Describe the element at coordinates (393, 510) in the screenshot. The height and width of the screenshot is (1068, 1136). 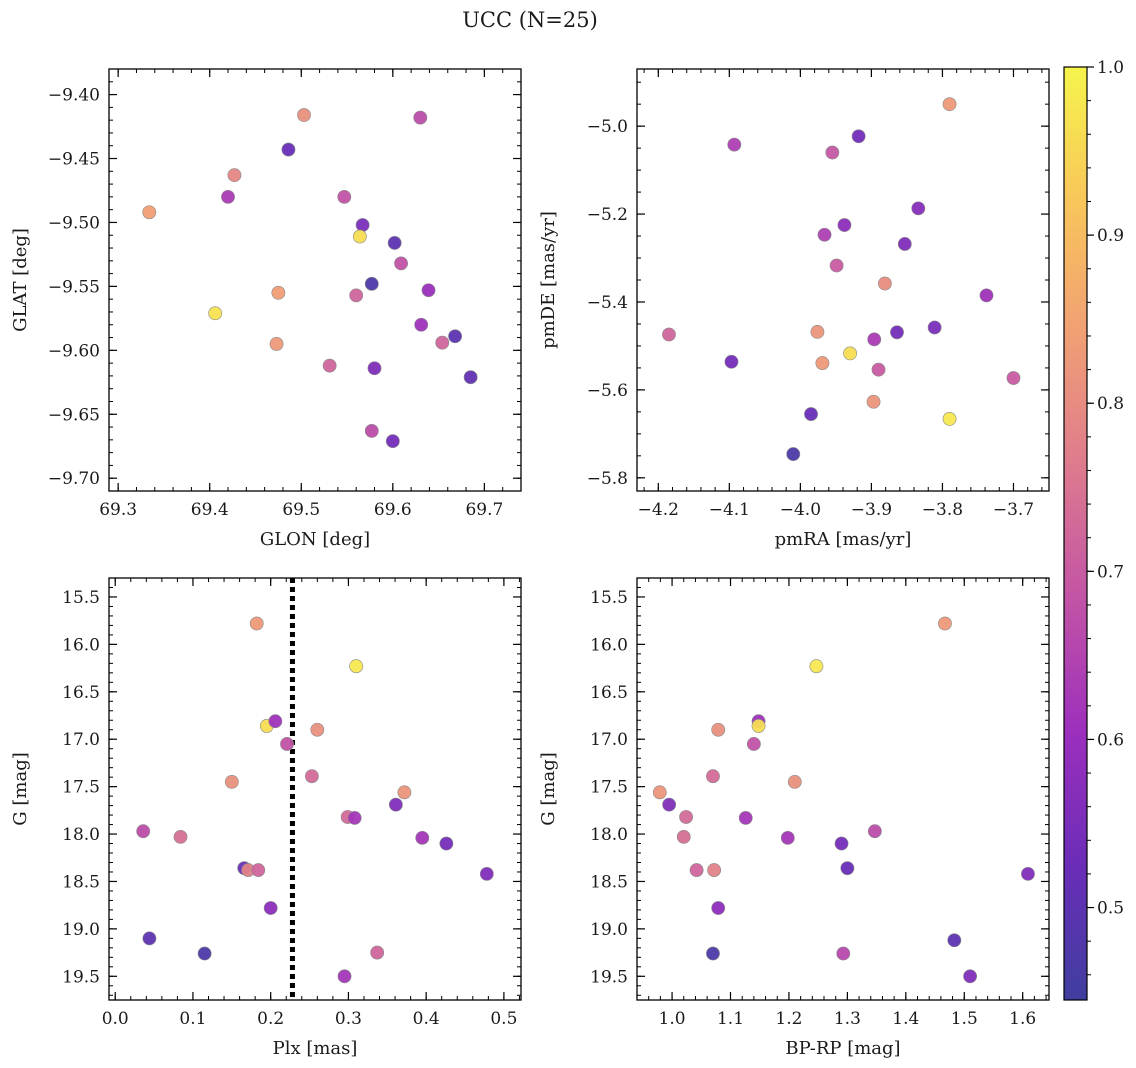
I see `x-tick-label: 69.6` at that location.